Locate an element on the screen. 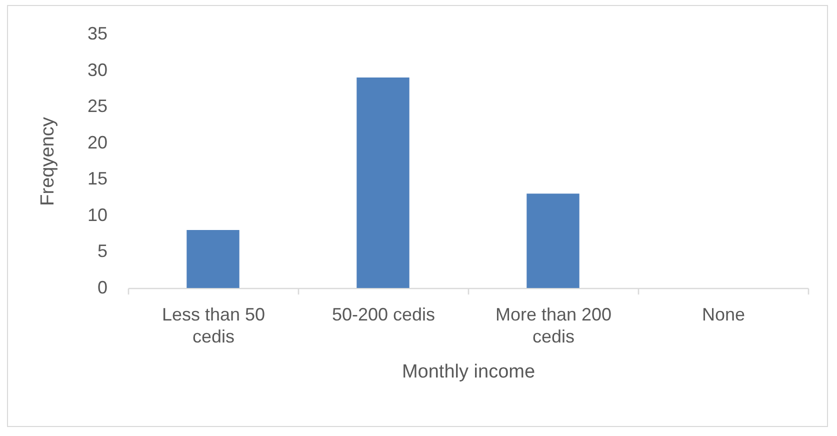  x-tick-label: Less than 50 cedis is located at coordinates (214, 325).